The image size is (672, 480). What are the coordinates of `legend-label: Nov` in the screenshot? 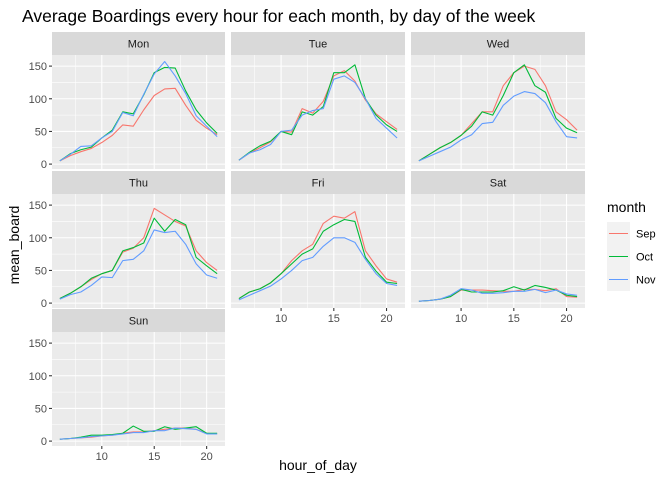 It's located at (646, 281).